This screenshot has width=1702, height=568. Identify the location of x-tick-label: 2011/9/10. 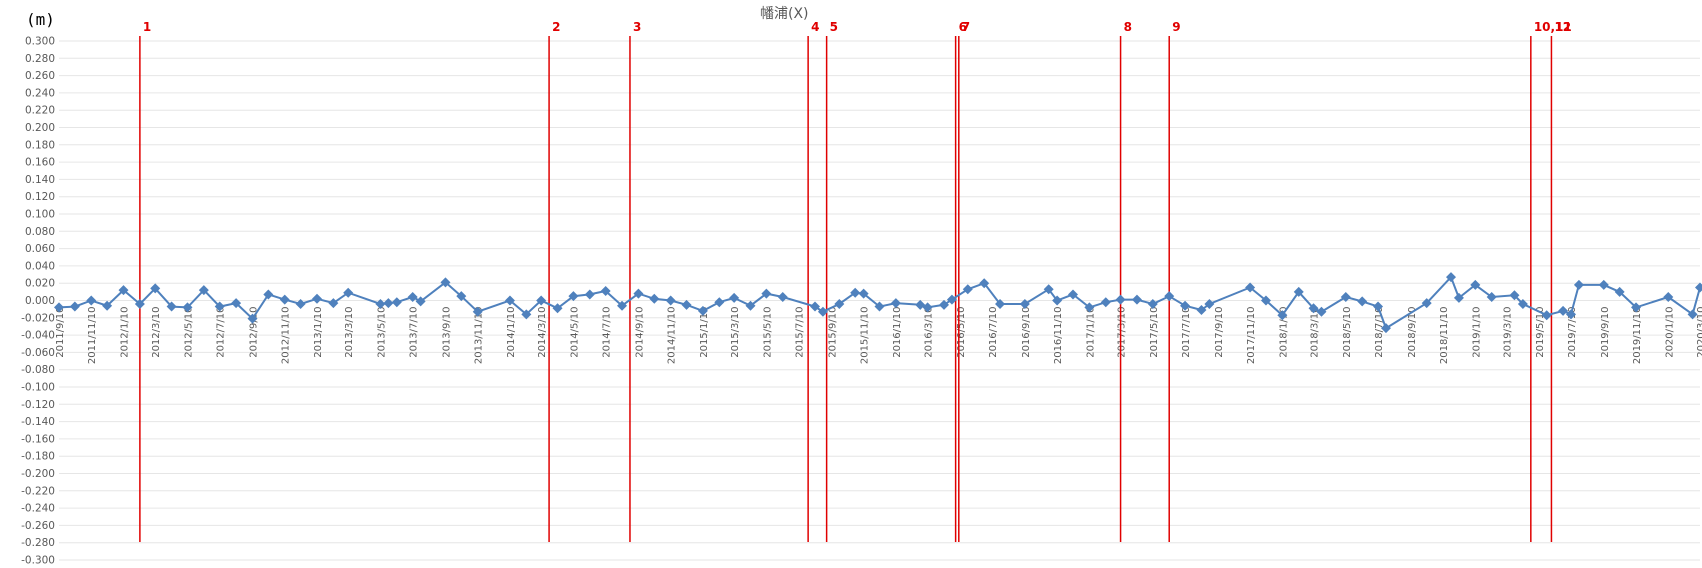
(60, 332).